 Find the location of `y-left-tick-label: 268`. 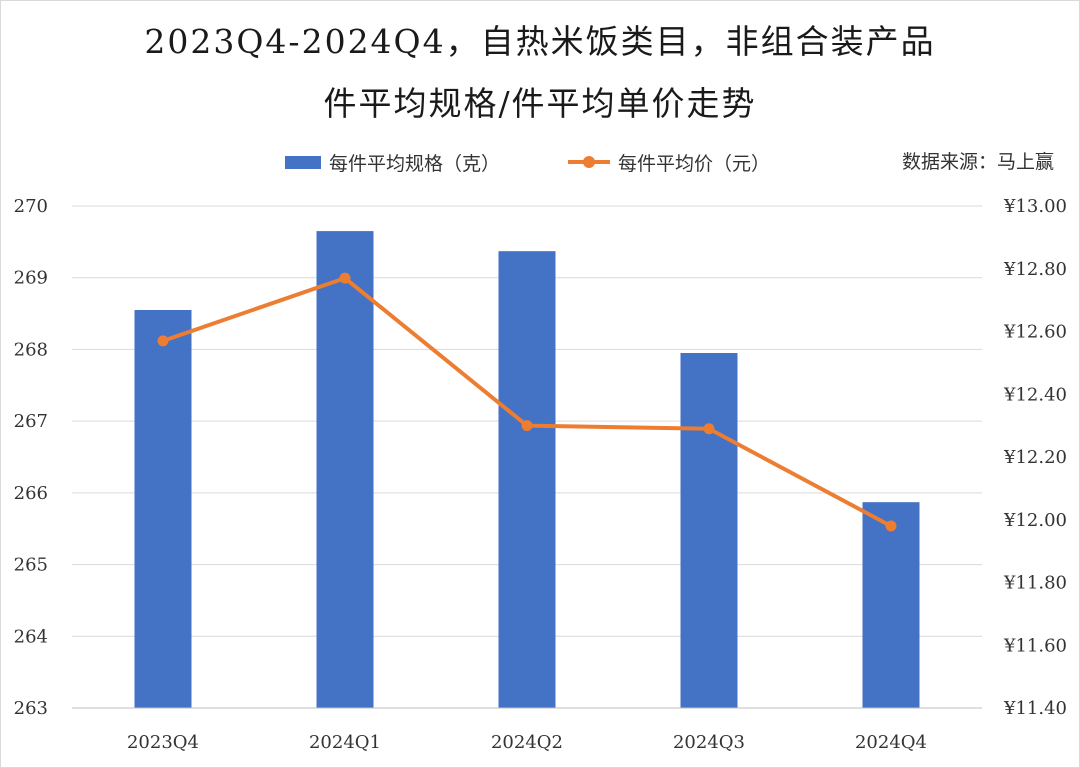

y-left-tick-label: 268 is located at coordinates (31, 349).